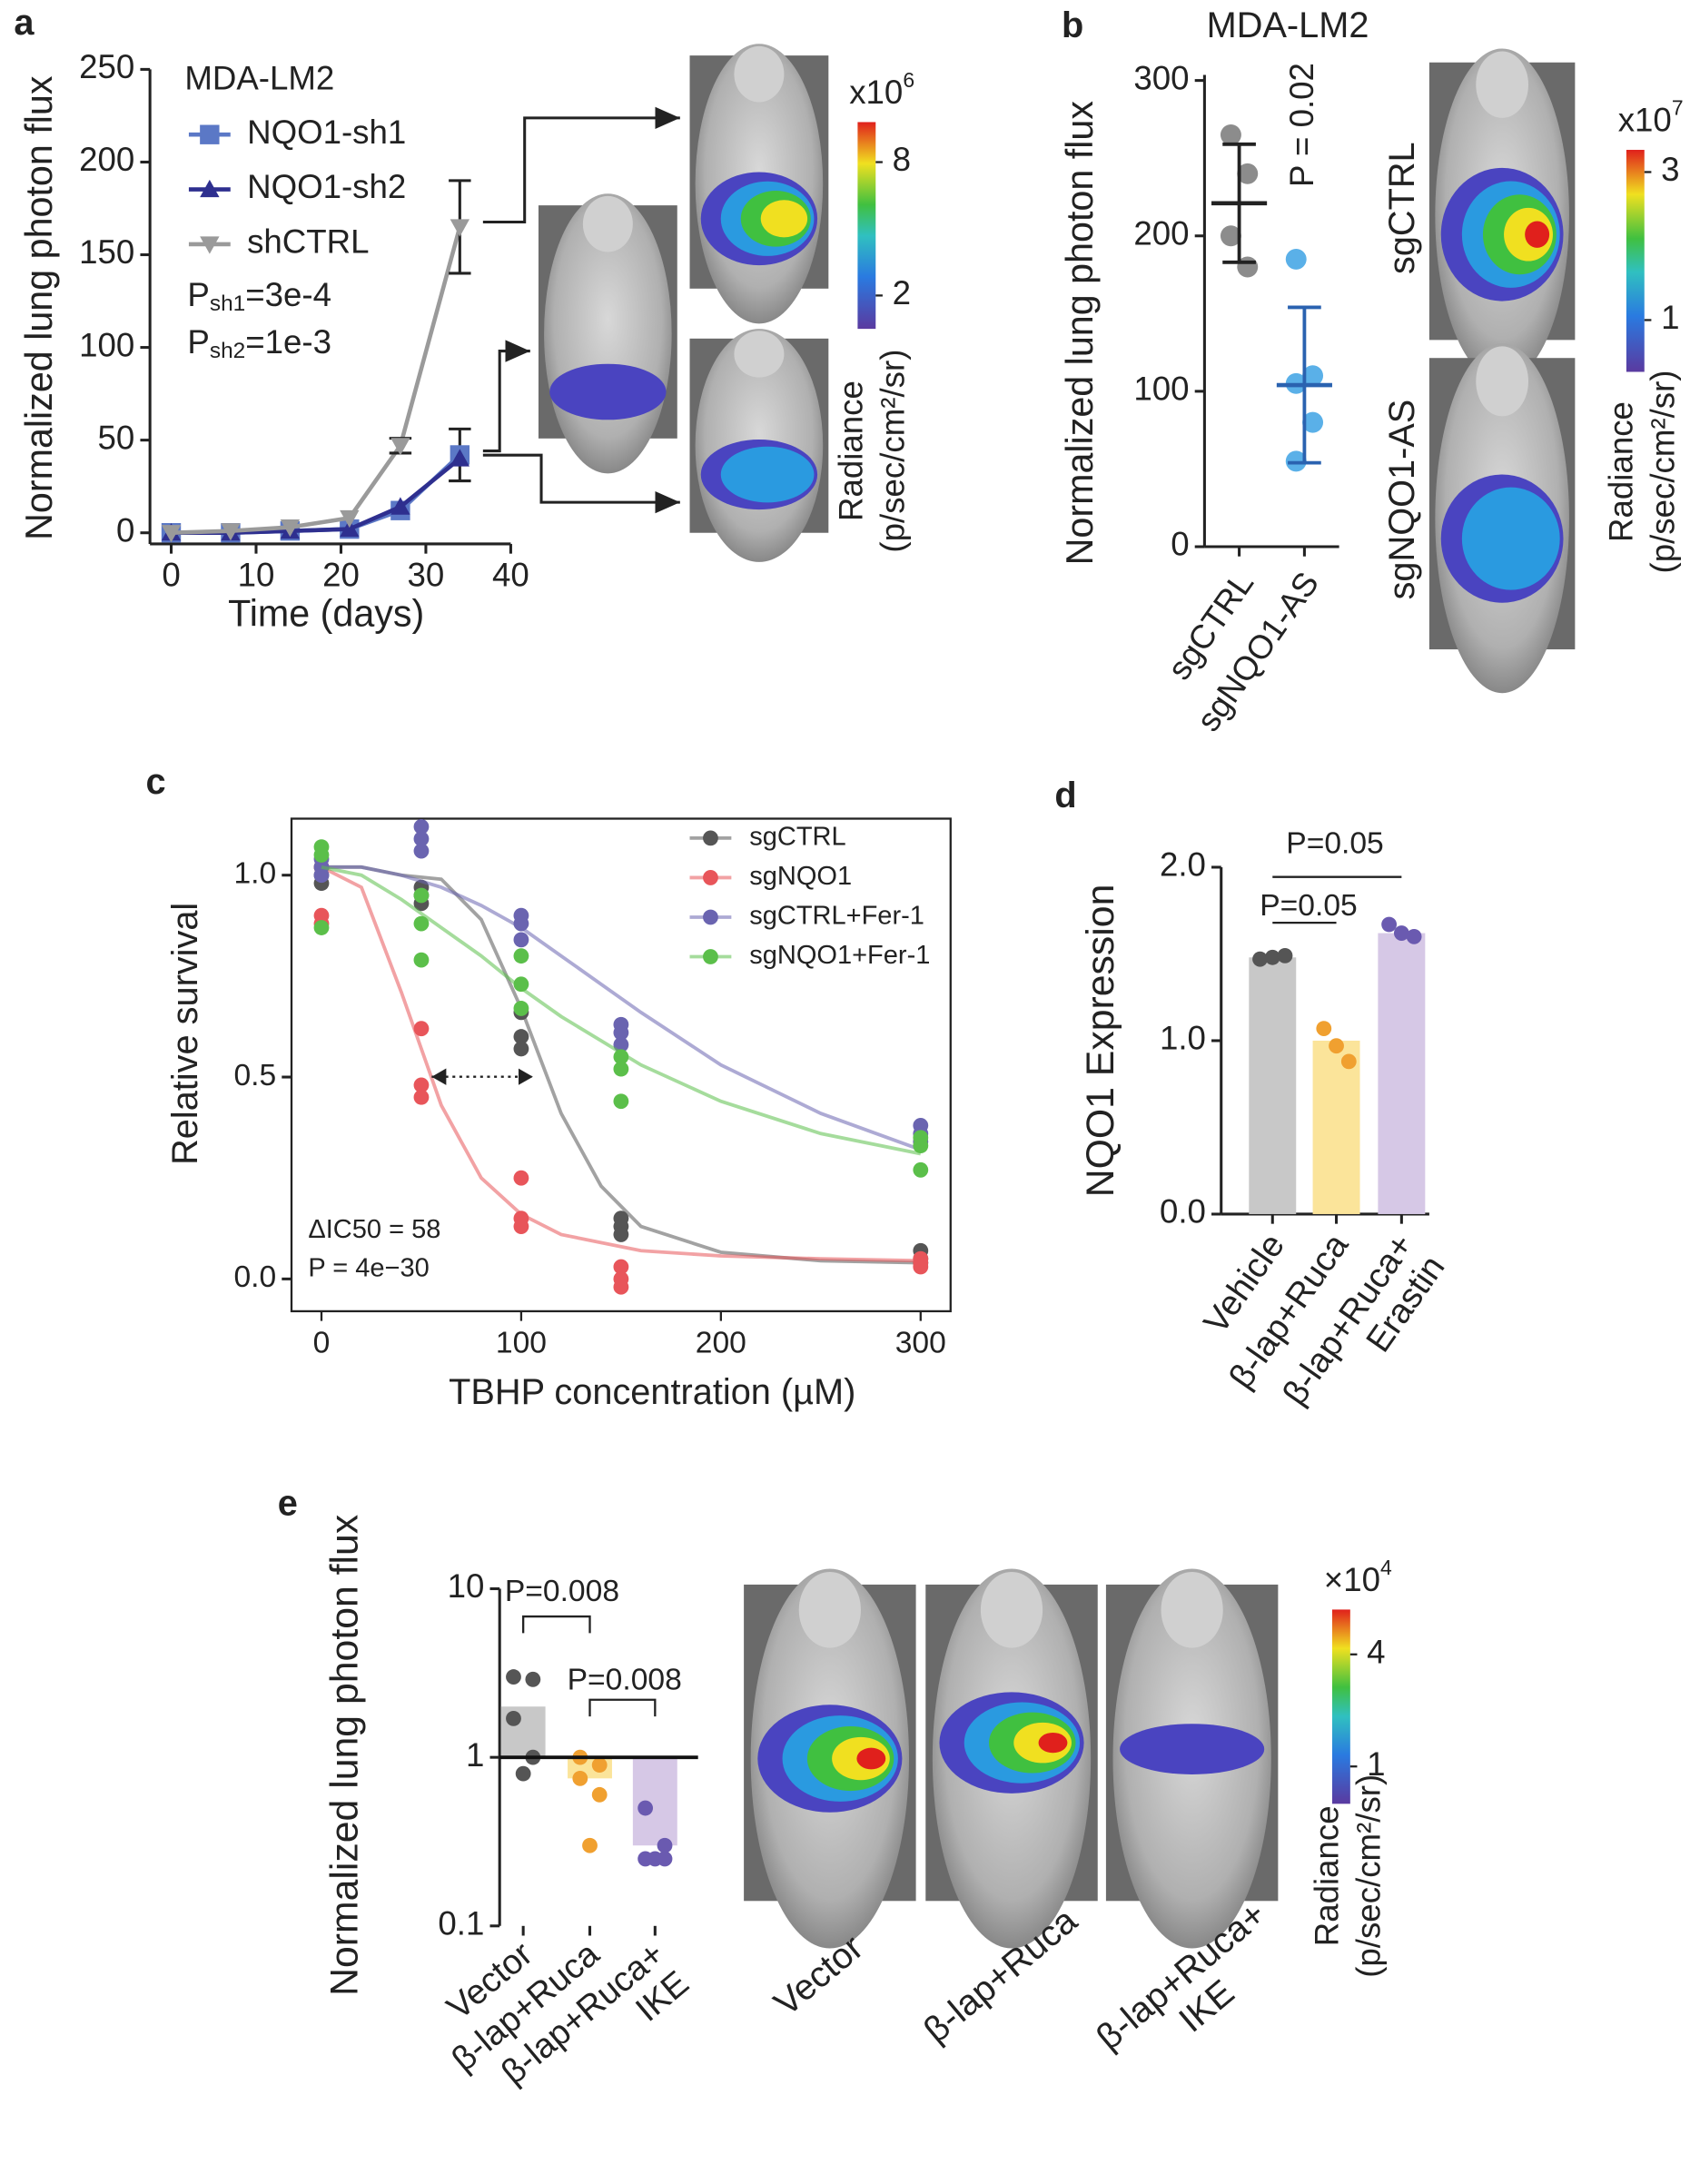  What do you see at coordinates (721, 1343) in the screenshot?
I see `x-tick-label: 200` at bounding box center [721, 1343].